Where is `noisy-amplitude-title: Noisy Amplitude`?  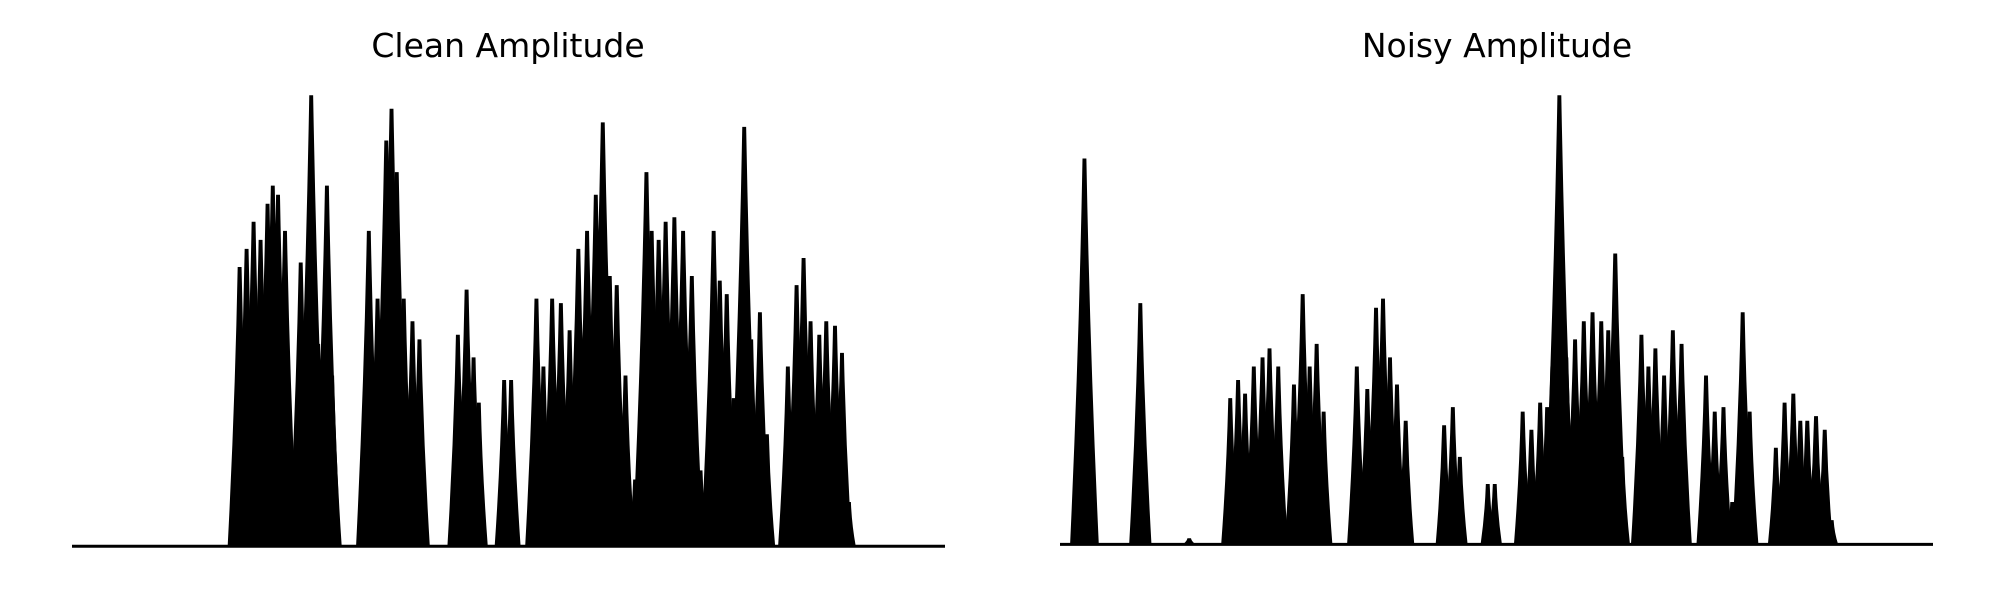 noisy-amplitude-title: Noisy Amplitude is located at coordinates (1497, 45).